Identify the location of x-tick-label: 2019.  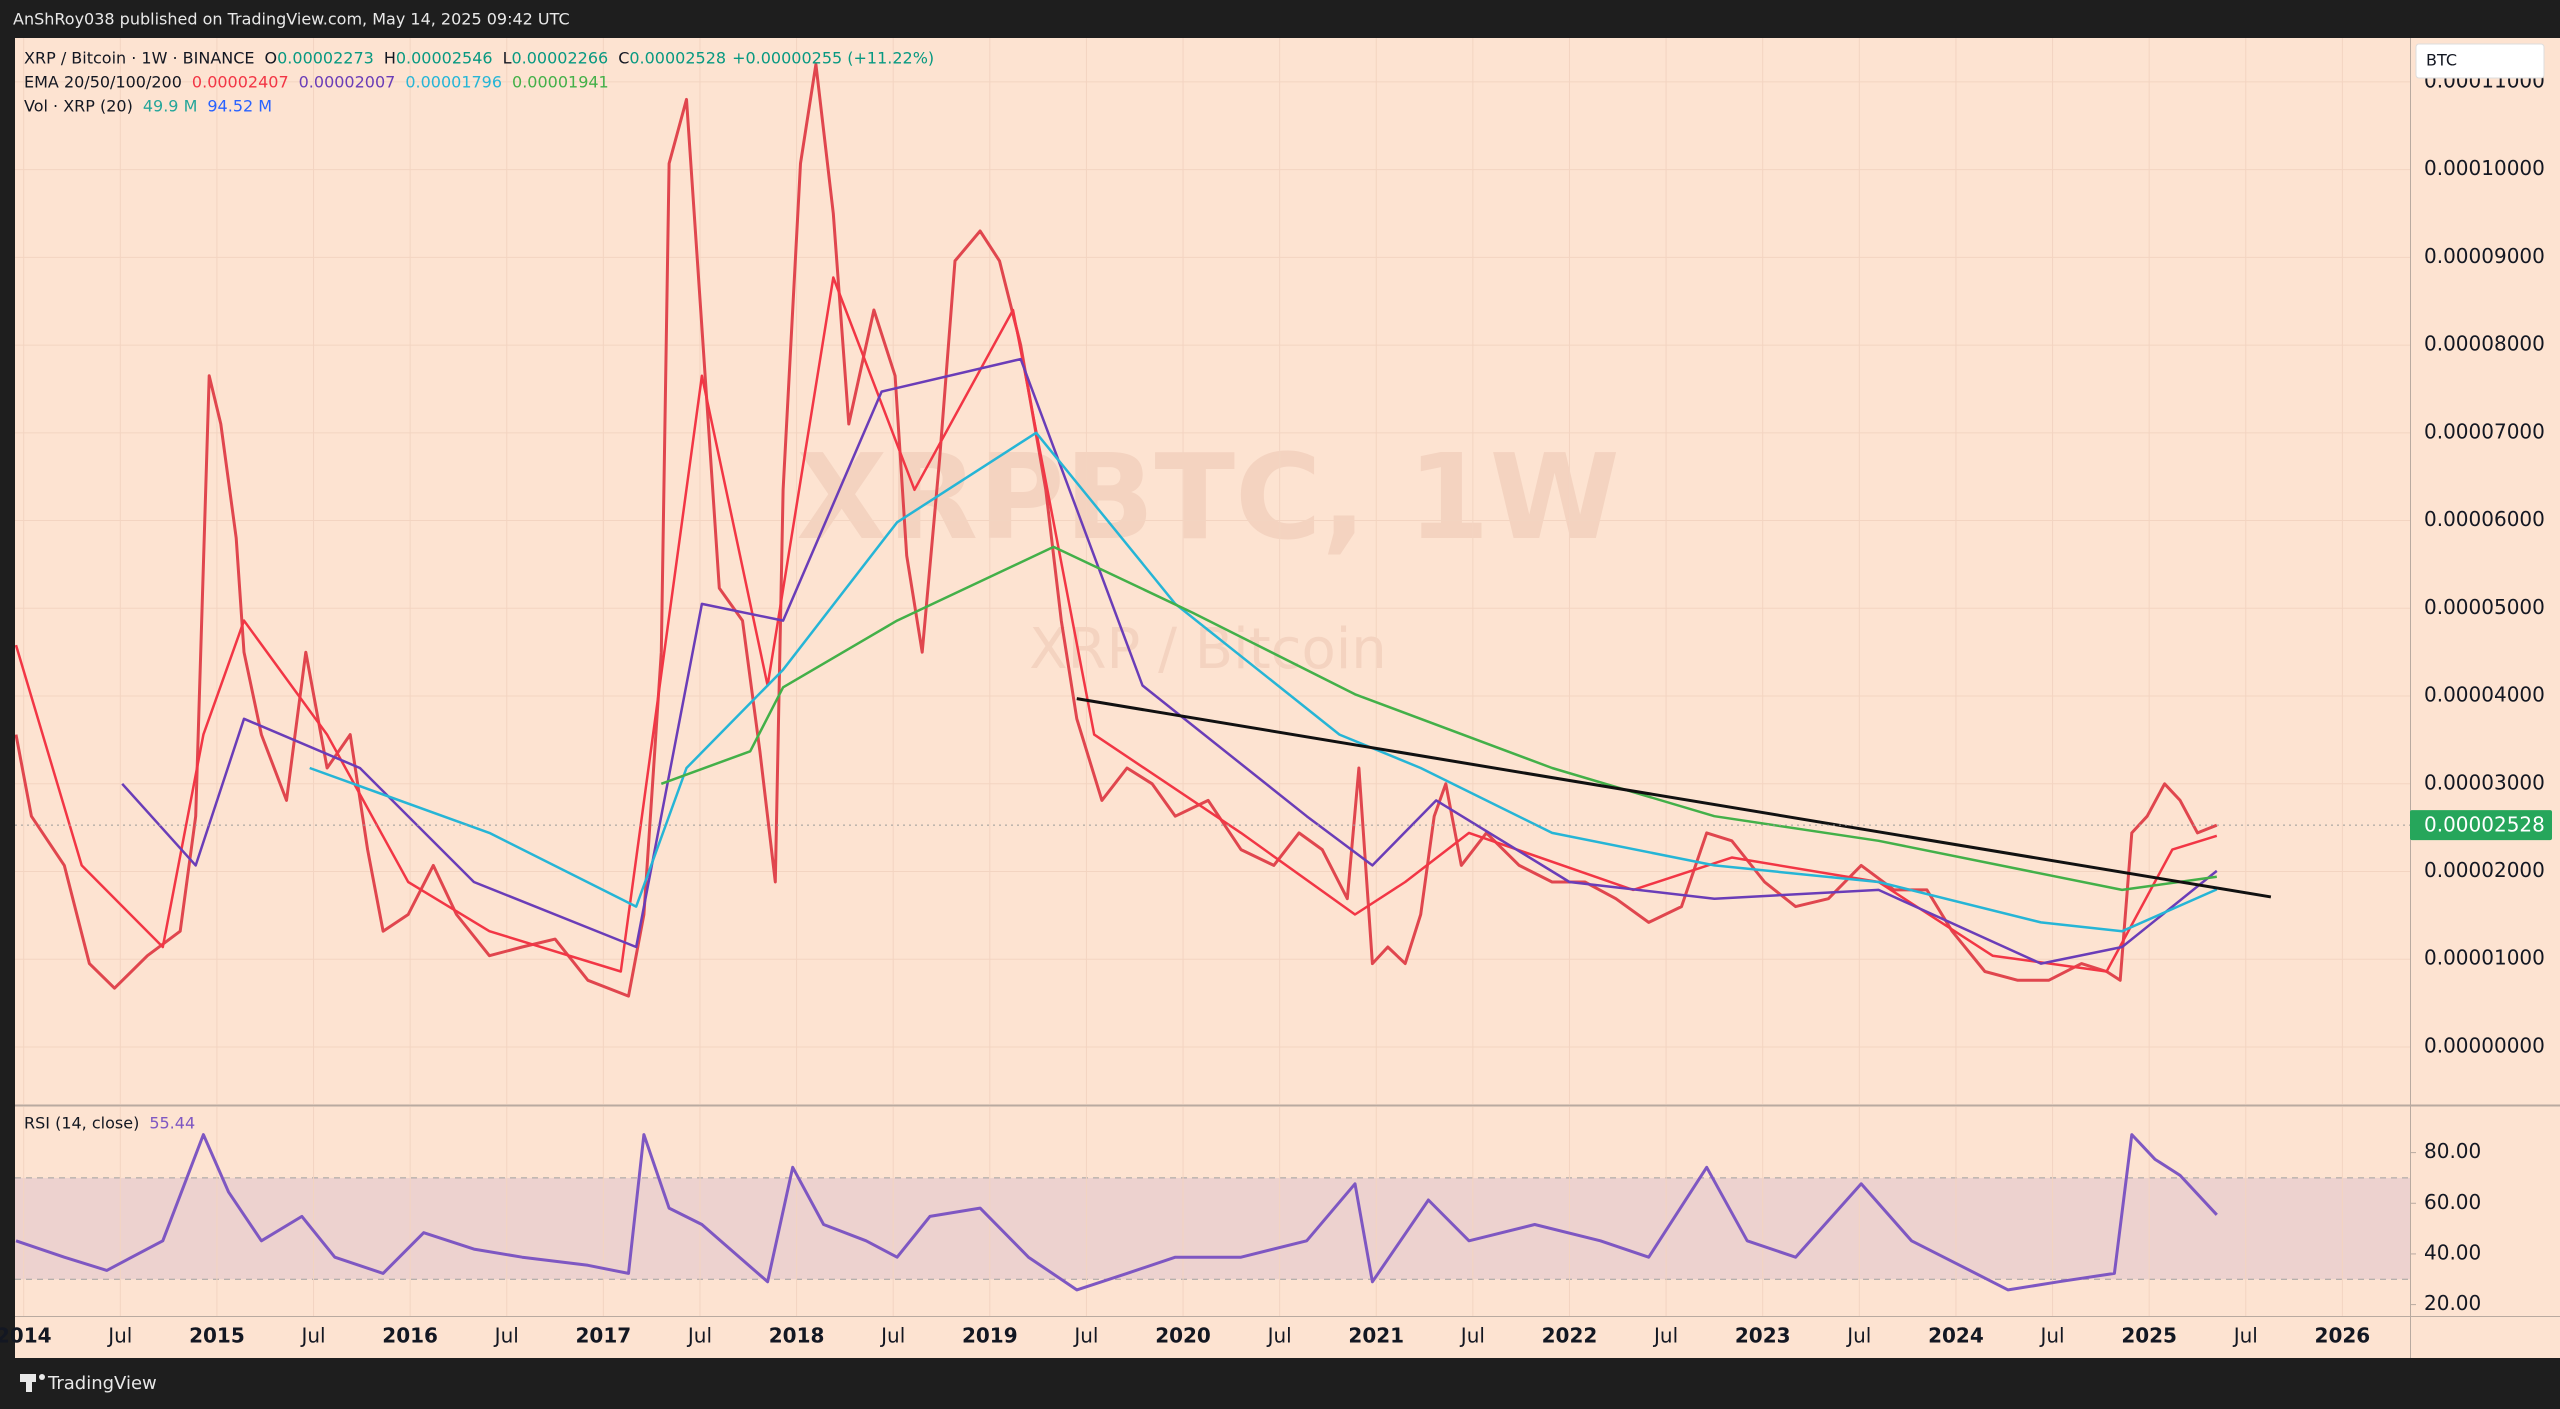
(990, 1336).